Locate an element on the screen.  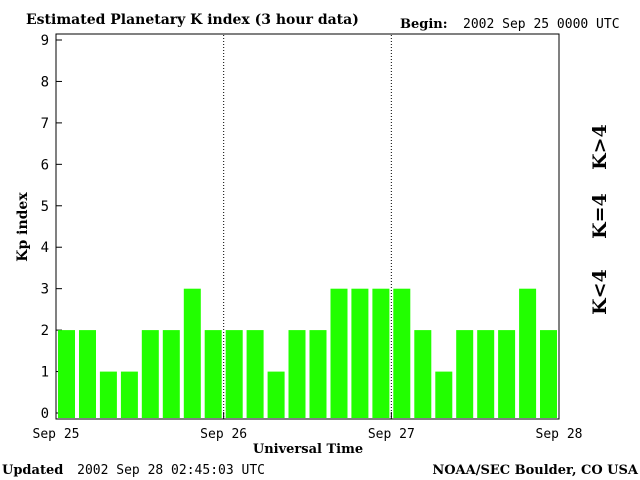
updated-value: 2002 Sep 28 02:45:03 UTC is located at coordinates (171, 470).